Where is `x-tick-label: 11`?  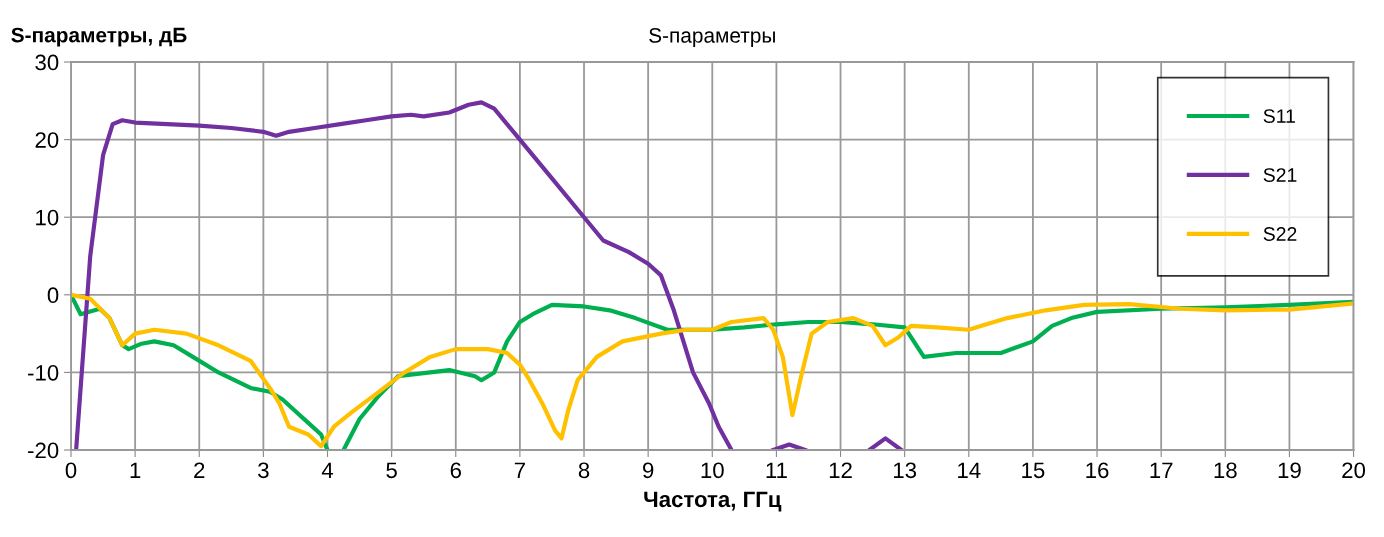 x-tick-label: 11 is located at coordinates (776, 470).